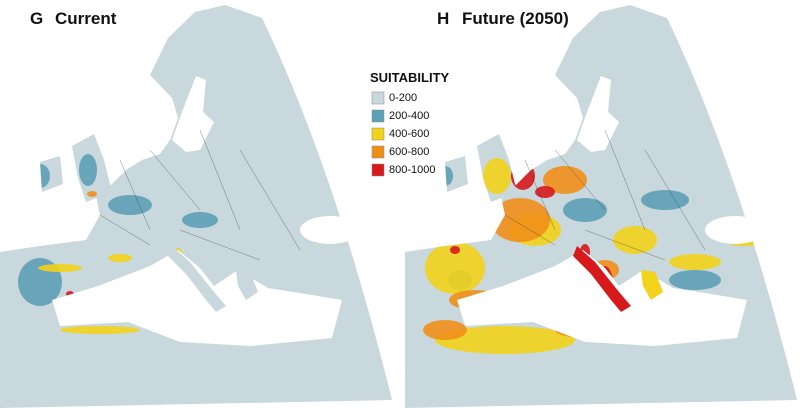 The height and width of the screenshot is (408, 800). What do you see at coordinates (36, 18) in the screenshot?
I see `panel-letter: G` at bounding box center [36, 18].